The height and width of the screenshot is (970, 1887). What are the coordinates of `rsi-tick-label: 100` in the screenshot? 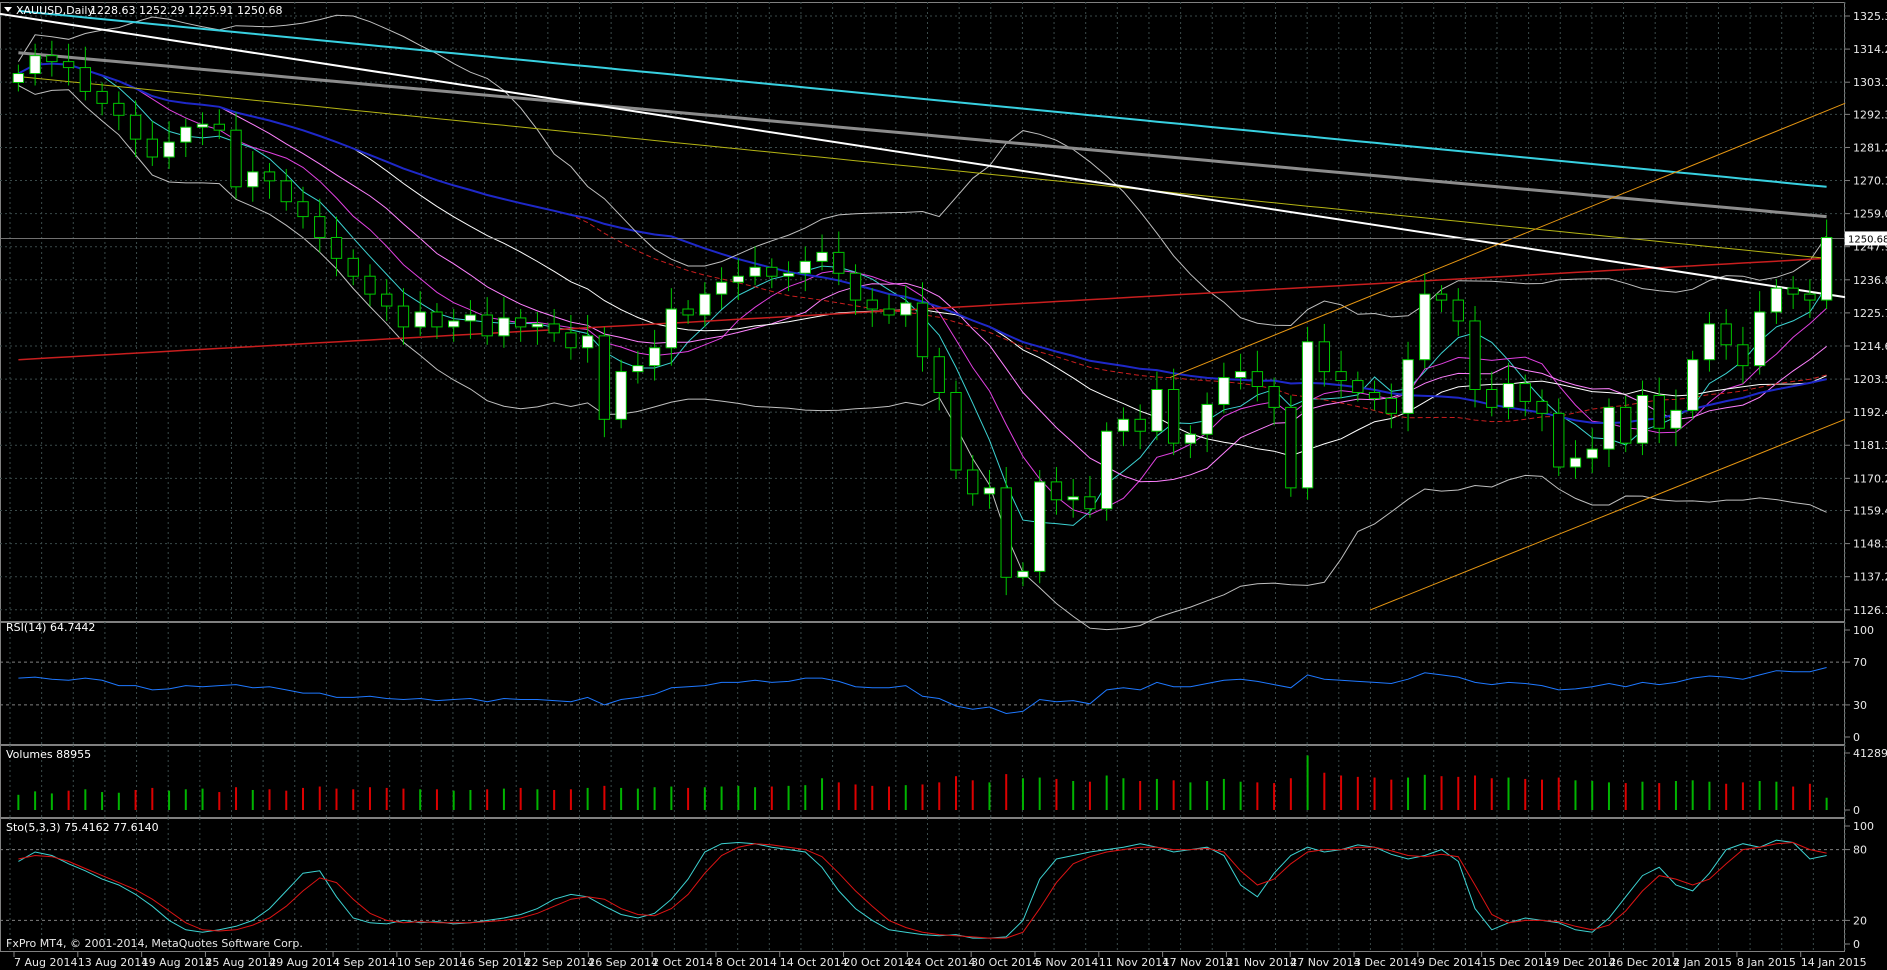 It's located at (1863, 630).